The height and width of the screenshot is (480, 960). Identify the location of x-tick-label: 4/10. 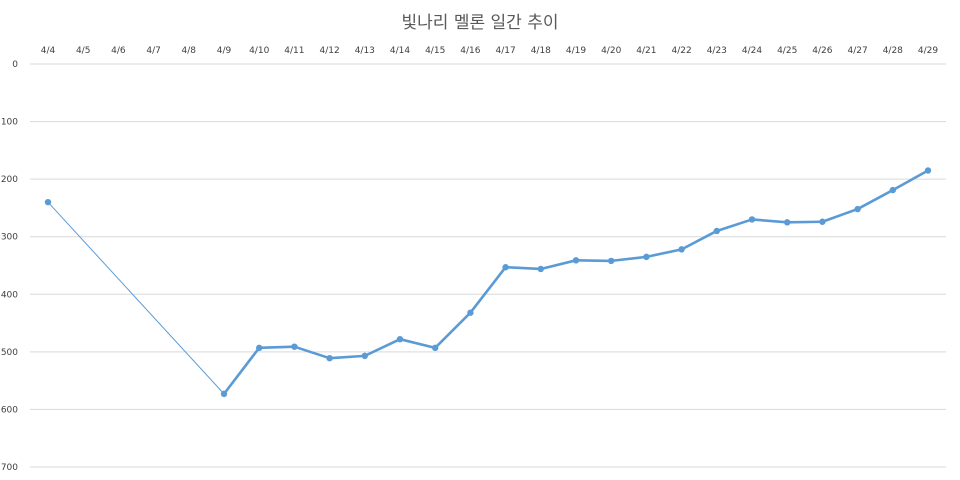
(259, 51).